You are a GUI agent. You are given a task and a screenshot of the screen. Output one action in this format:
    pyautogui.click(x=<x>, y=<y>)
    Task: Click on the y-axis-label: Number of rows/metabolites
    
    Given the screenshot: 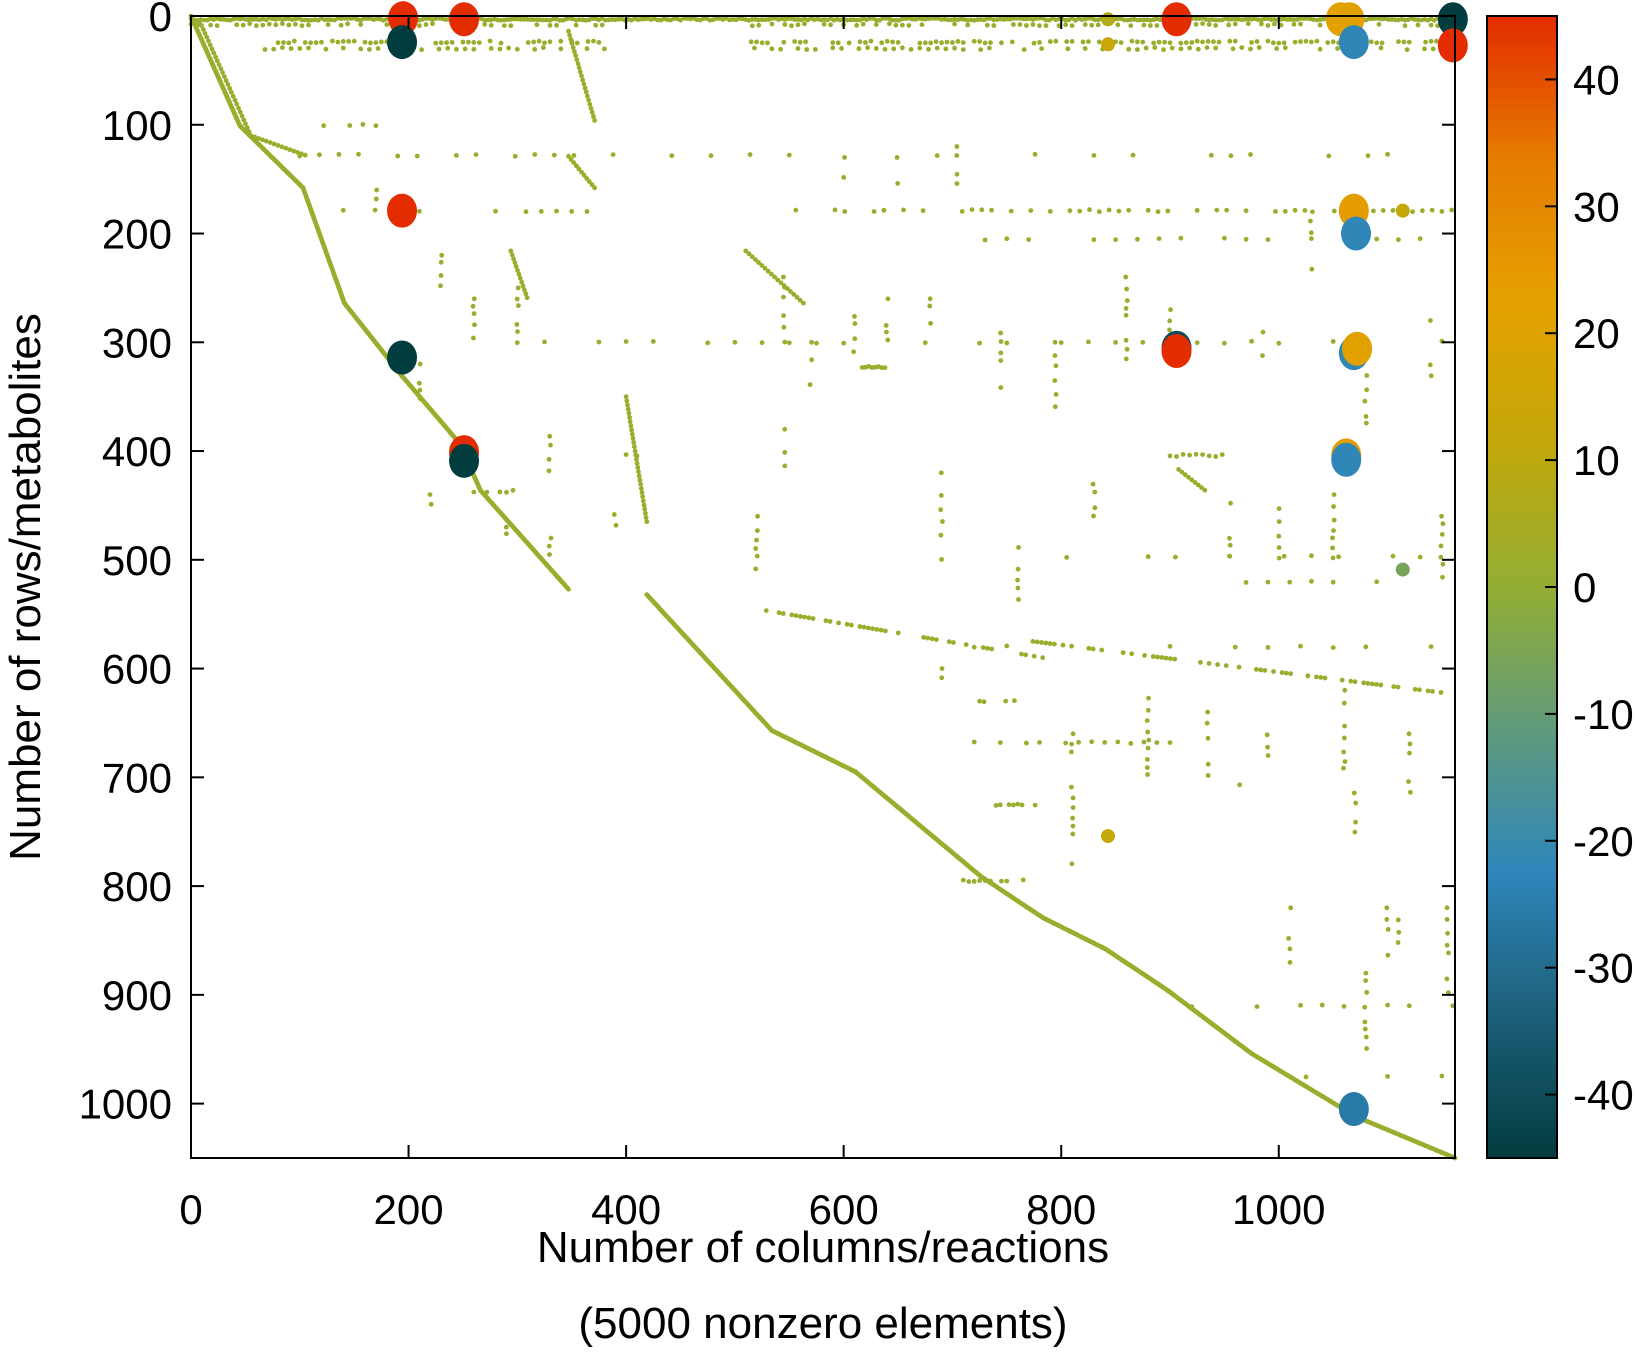 What is the action you would take?
    pyautogui.click(x=25, y=587)
    